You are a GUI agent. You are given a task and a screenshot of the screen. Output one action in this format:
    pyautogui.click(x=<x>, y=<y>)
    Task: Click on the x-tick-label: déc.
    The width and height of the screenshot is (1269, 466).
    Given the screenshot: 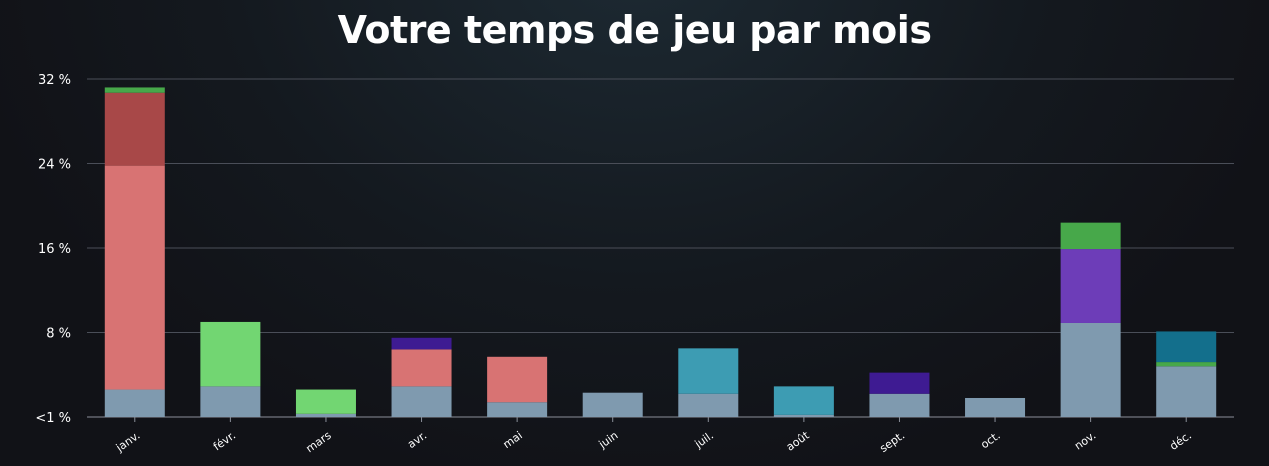 What is the action you would take?
    pyautogui.click(x=1180, y=441)
    